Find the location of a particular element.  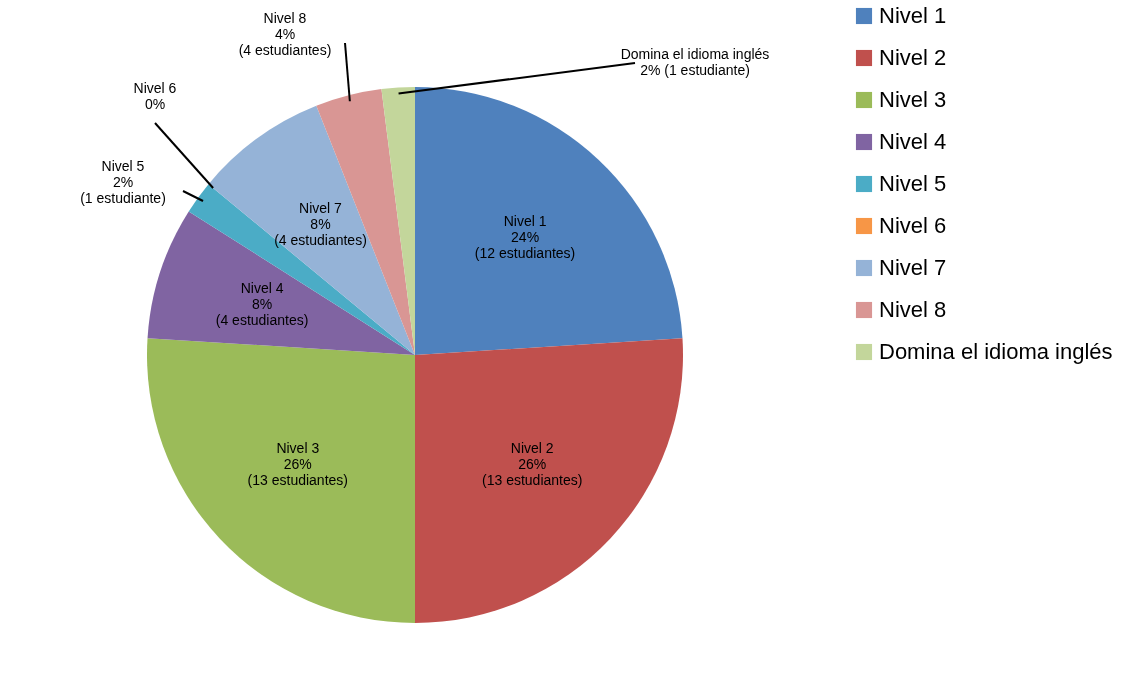

data-label: Nivel 1 24% (12 estudiantes) is located at coordinates (525, 236).